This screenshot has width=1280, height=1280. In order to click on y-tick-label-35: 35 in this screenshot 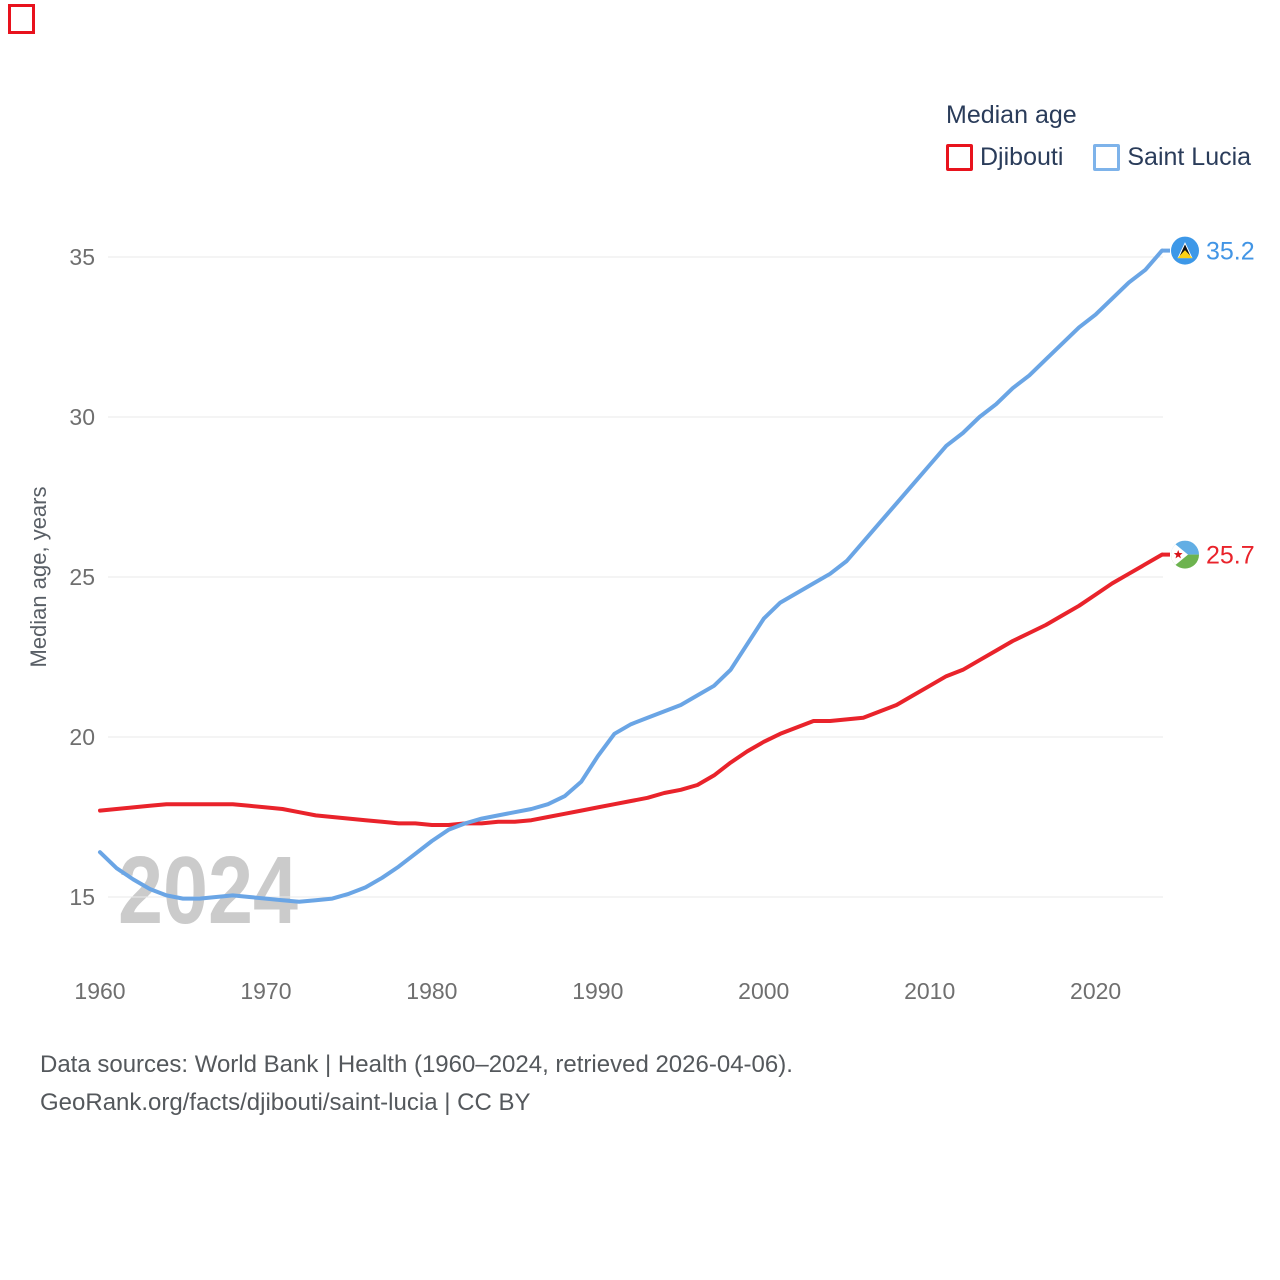, I will do `click(82, 257)`.